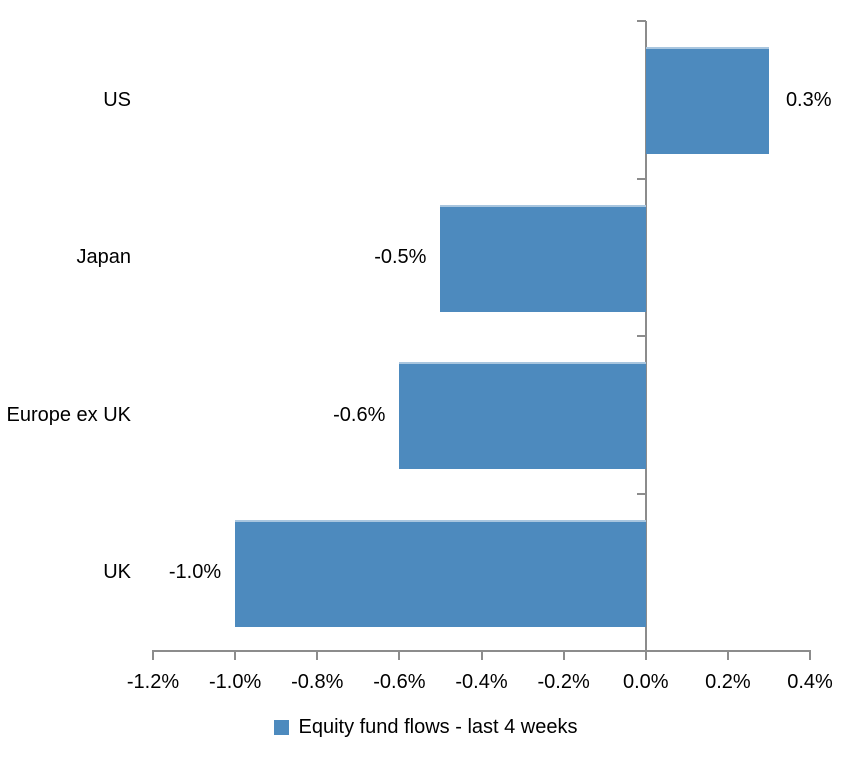 The width and height of the screenshot is (852, 757). Describe the element at coordinates (117, 99) in the screenshot. I see `category-label: US` at that location.